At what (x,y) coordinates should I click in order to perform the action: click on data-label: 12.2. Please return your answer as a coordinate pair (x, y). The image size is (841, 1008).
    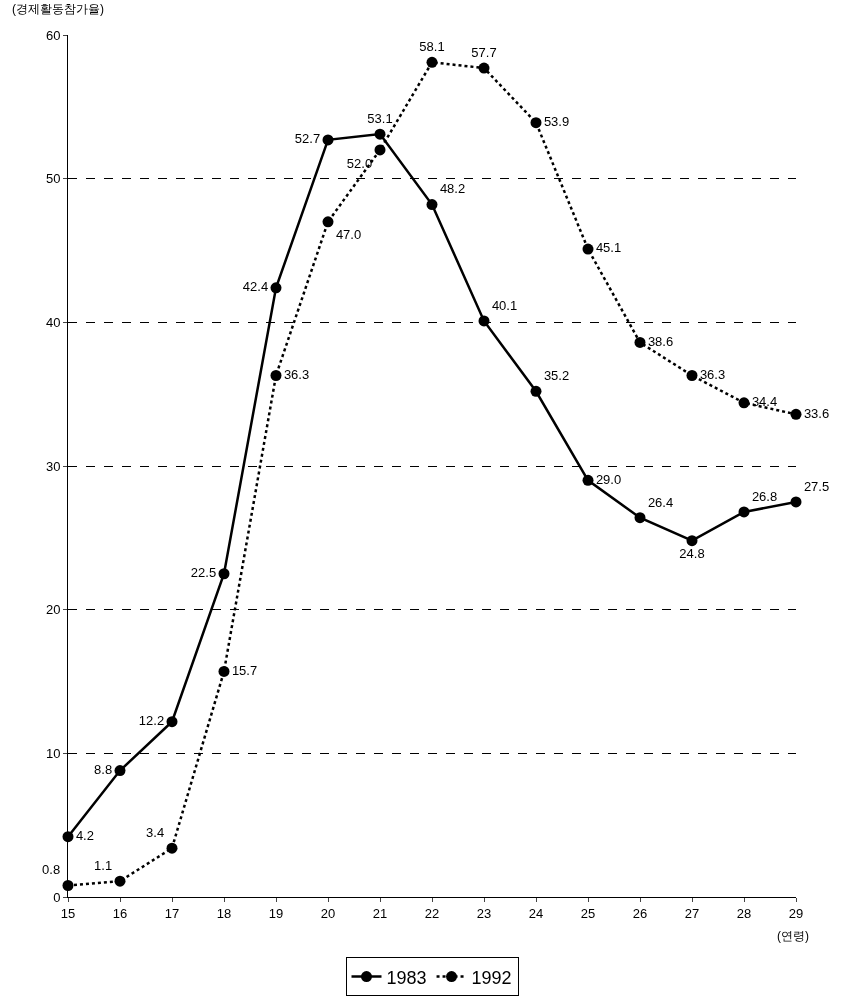
    Looking at the image, I should click on (151, 720).